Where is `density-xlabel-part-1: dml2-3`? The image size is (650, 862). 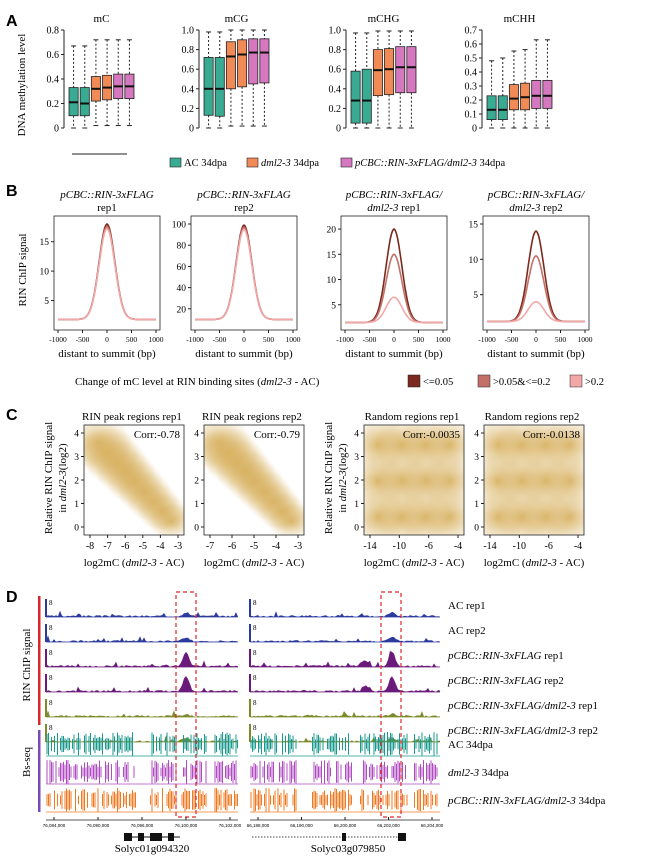
density-xlabel-part-1: dml2-3 is located at coordinates (422, 563).